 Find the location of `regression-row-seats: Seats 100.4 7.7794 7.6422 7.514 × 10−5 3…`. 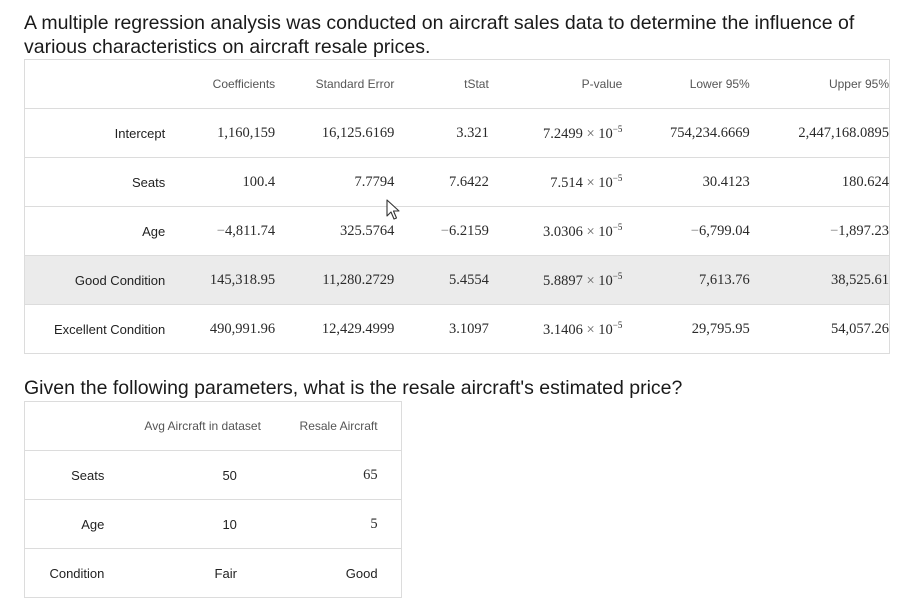

regression-row-seats: Seats 100.4 7.7794 7.6422 7.514 × 10−5 3… is located at coordinates (457, 182).